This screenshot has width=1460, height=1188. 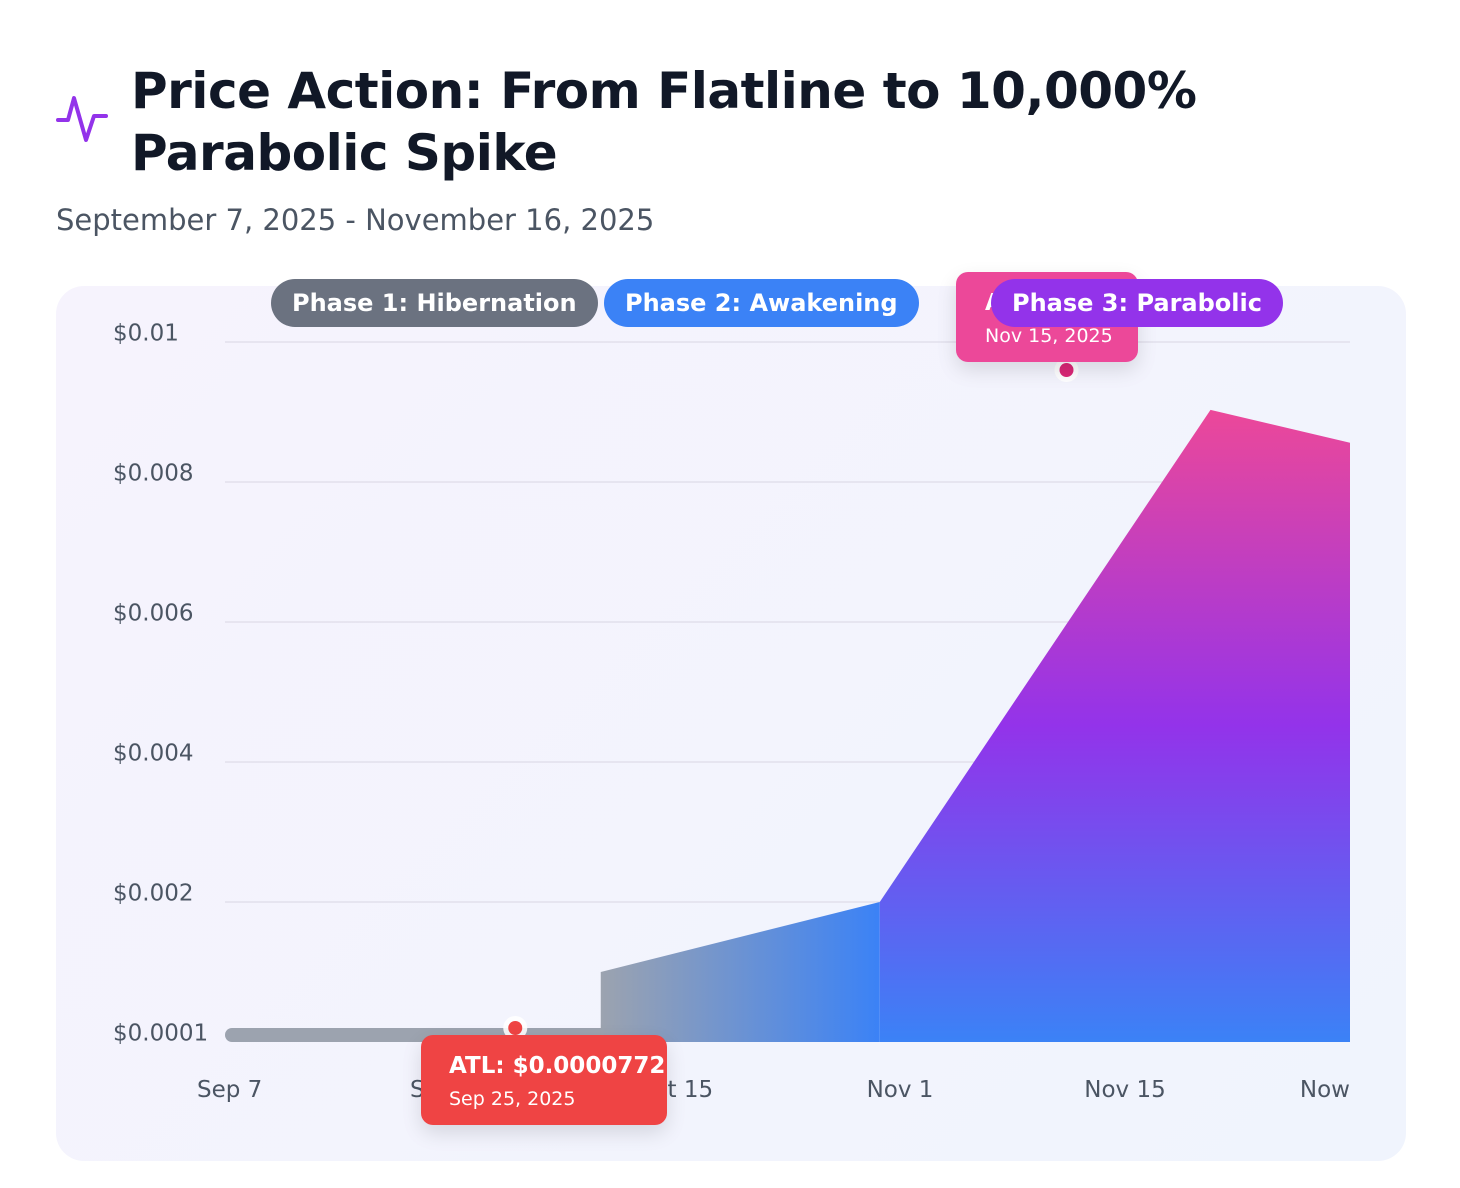 What do you see at coordinates (82, 119) in the screenshot?
I see `activity-pulse-icon` at bounding box center [82, 119].